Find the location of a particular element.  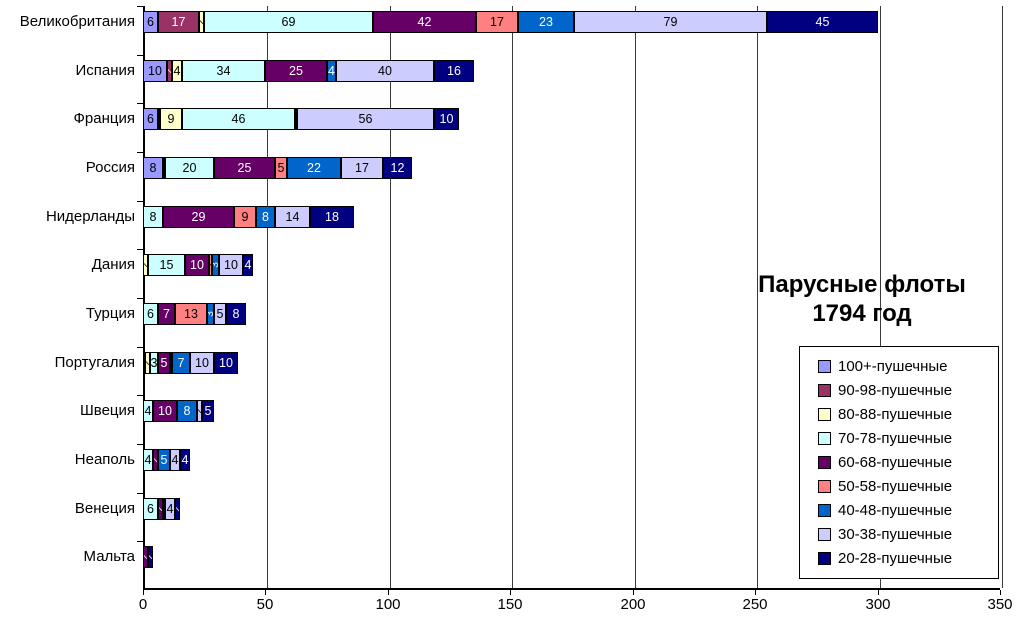

bar-segment: 42 is located at coordinates (424, 22).